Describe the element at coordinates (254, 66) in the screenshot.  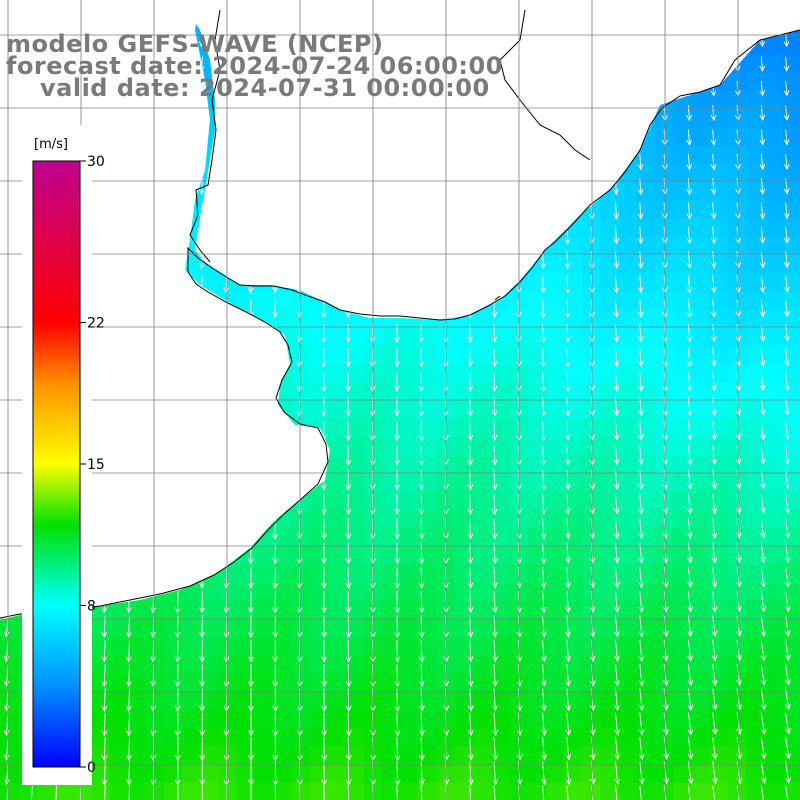
I see `forecast-date-label: forecast date: 2024-07-24 06:00:00` at that location.